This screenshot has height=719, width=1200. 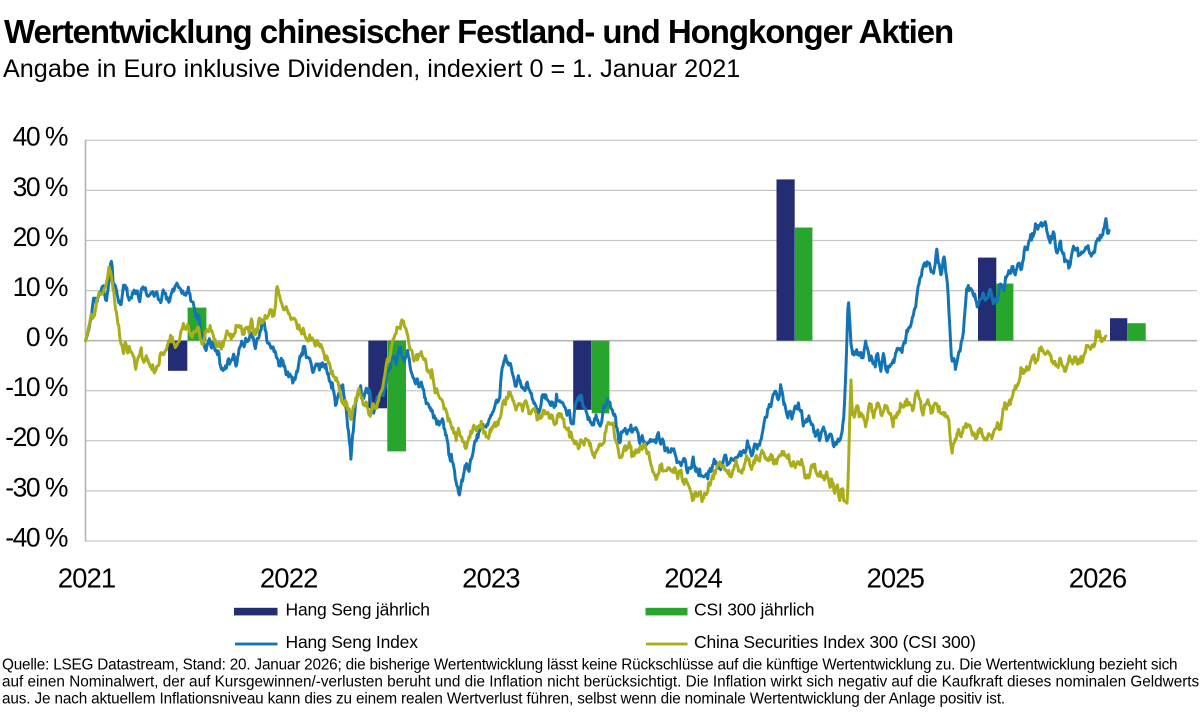 What do you see at coordinates (36, 437) in the screenshot?
I see `svg-text: -20 %` at bounding box center [36, 437].